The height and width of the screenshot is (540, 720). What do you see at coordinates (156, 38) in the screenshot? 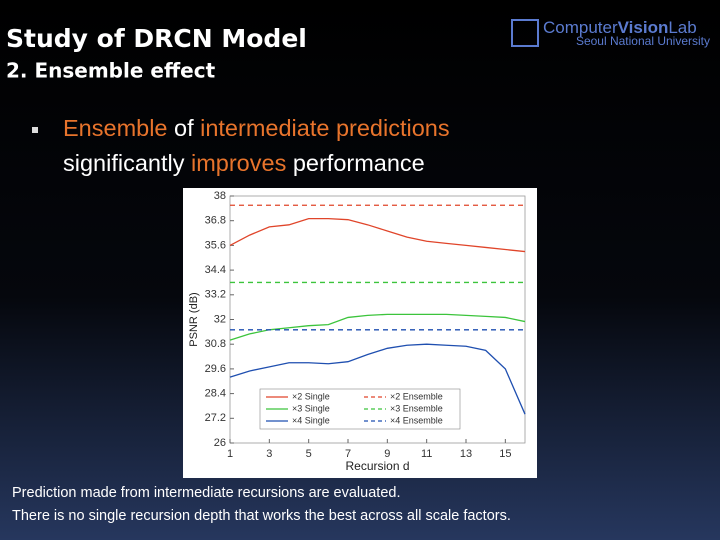
I see `slide-title: Study of DRCN Model` at bounding box center [156, 38].